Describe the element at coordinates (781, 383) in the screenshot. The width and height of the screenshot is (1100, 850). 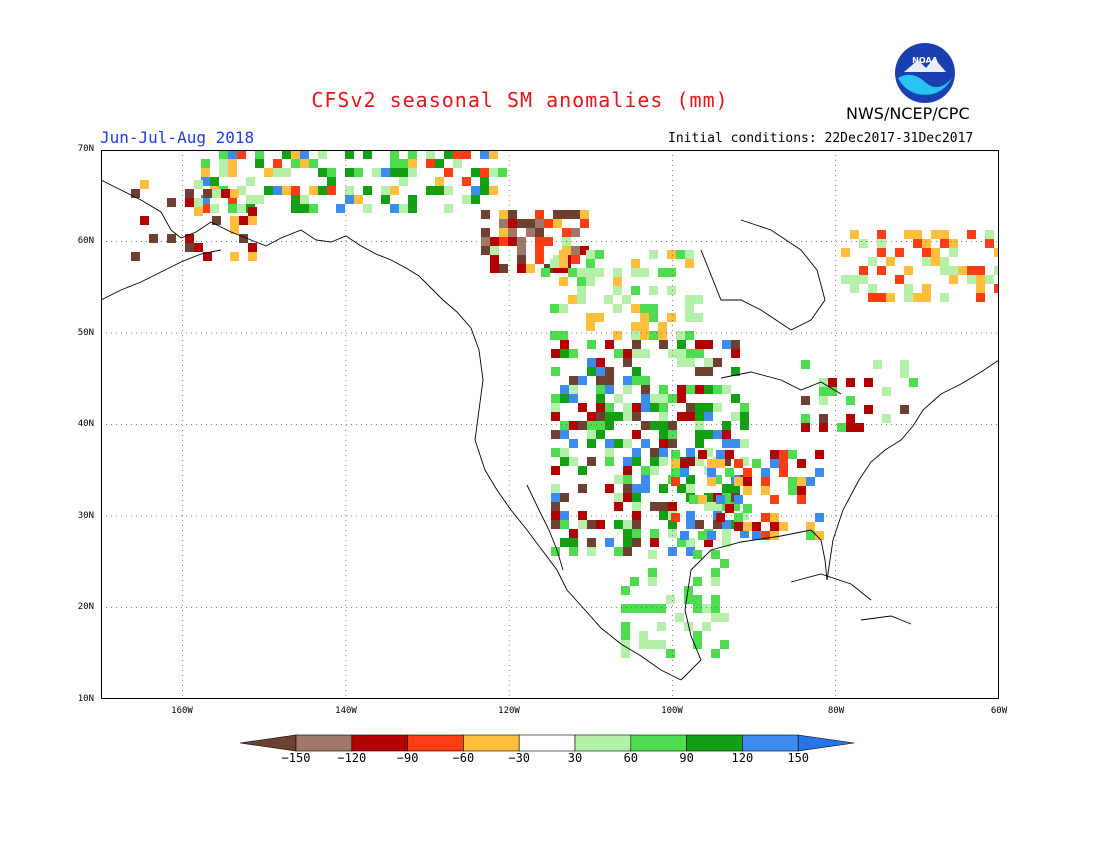
I see `great-lakes` at that location.